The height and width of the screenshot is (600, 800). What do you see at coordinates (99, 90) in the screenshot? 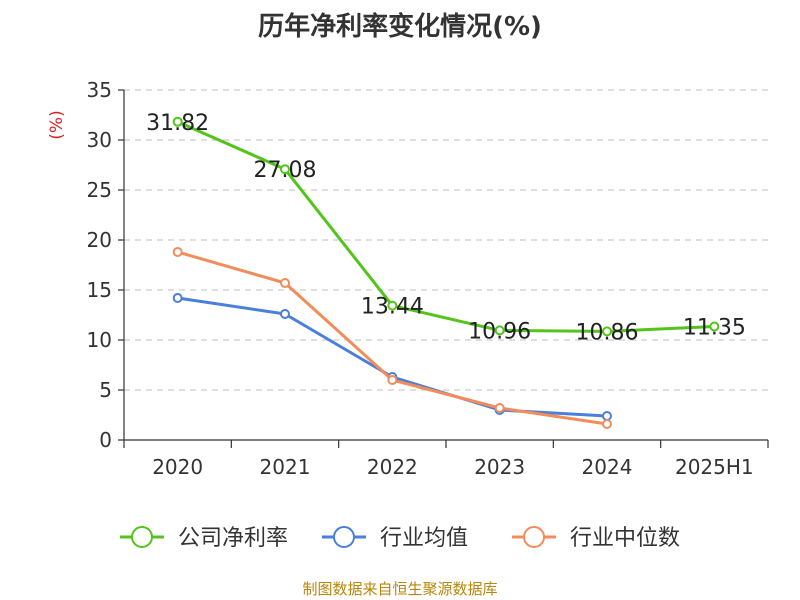
I see `y-tick-label: 35` at bounding box center [99, 90].